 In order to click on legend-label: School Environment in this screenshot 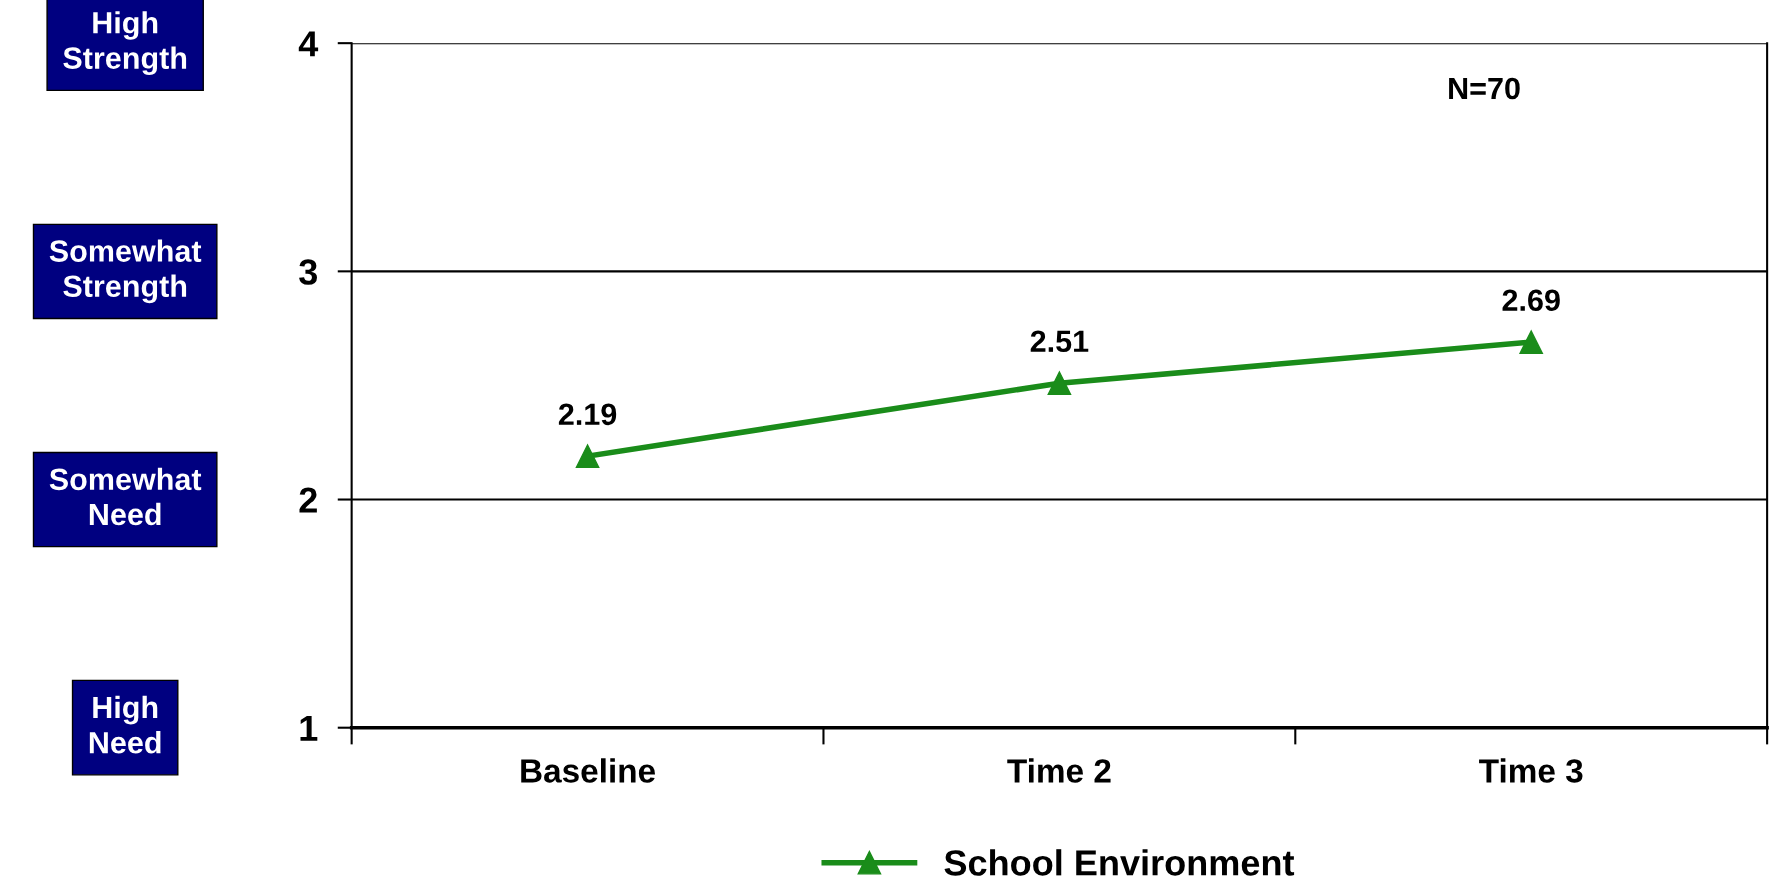, I will do `click(1119, 862)`.